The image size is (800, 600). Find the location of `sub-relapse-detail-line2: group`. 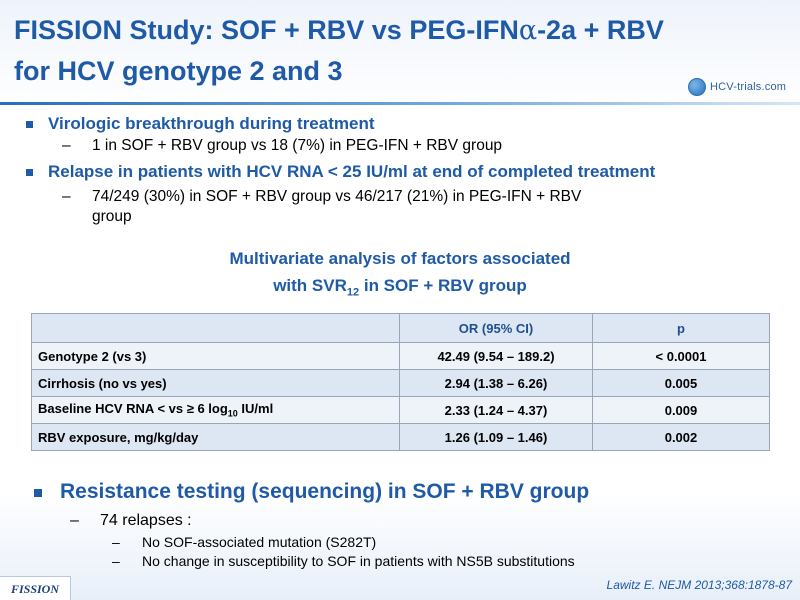

sub-relapse-detail-line2: group is located at coordinates (112, 216).